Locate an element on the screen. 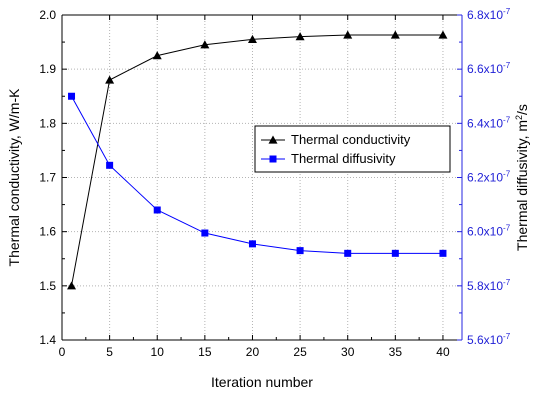 The image size is (537, 394). legend-item-diffusivity: Thermal diffusivity is located at coordinates (328, 158).